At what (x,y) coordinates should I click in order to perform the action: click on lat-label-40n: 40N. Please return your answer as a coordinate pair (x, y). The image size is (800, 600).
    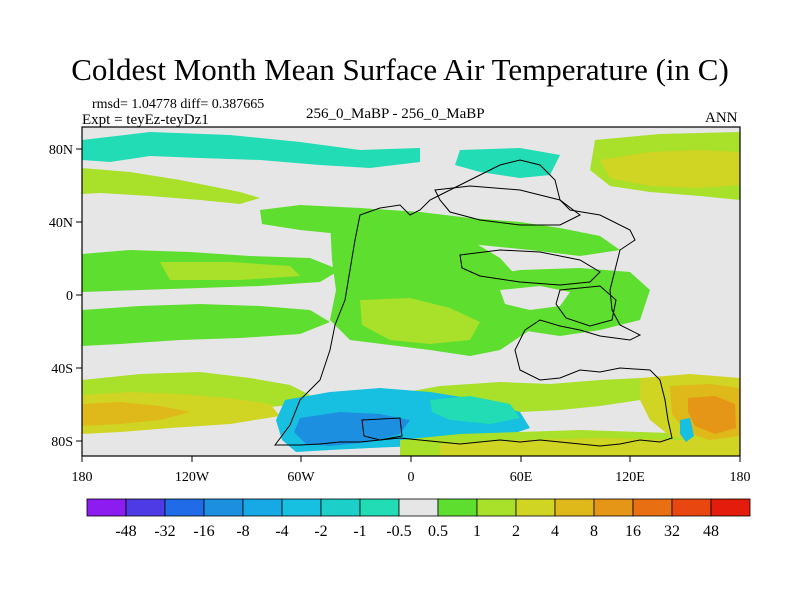
    Looking at the image, I should click on (61, 223).